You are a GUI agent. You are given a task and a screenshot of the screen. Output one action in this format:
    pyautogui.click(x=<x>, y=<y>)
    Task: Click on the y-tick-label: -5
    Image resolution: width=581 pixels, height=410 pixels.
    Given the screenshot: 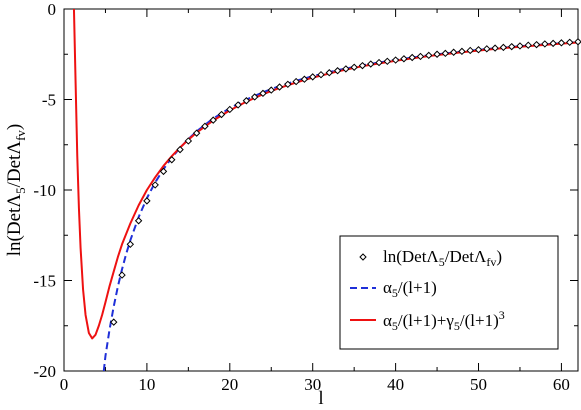 What is the action you would take?
    pyautogui.click(x=49, y=100)
    